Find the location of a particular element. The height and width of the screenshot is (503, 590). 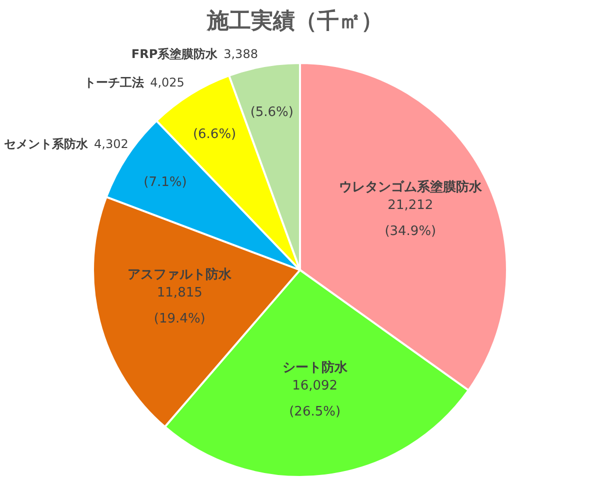

text: (19.4%) is located at coordinates (180, 319).